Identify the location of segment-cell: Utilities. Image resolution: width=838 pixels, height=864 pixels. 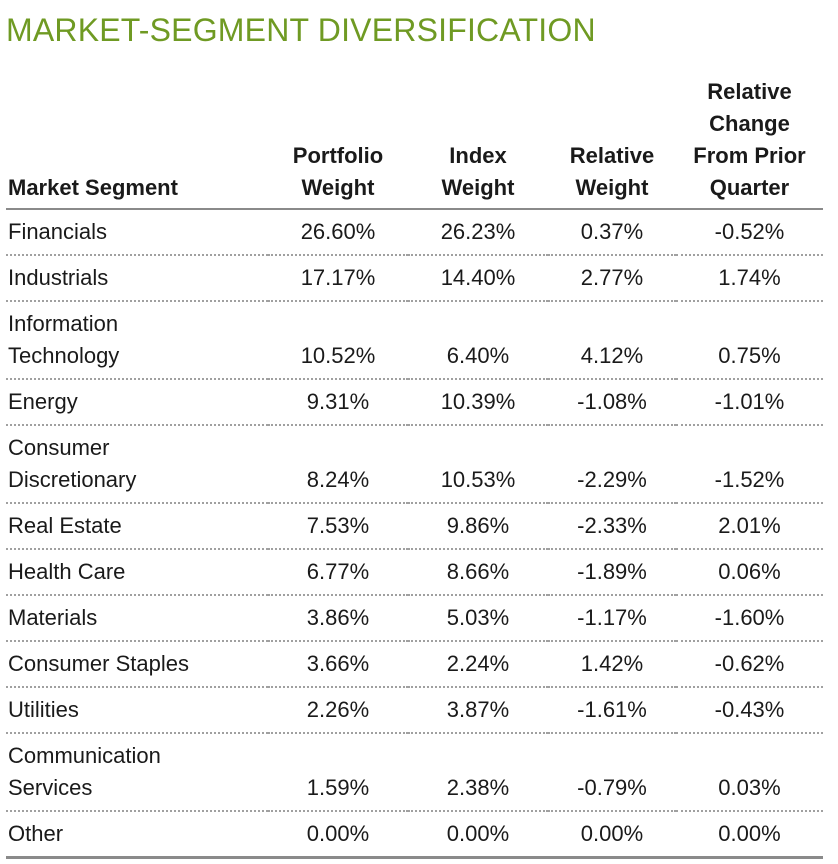
(137, 710).